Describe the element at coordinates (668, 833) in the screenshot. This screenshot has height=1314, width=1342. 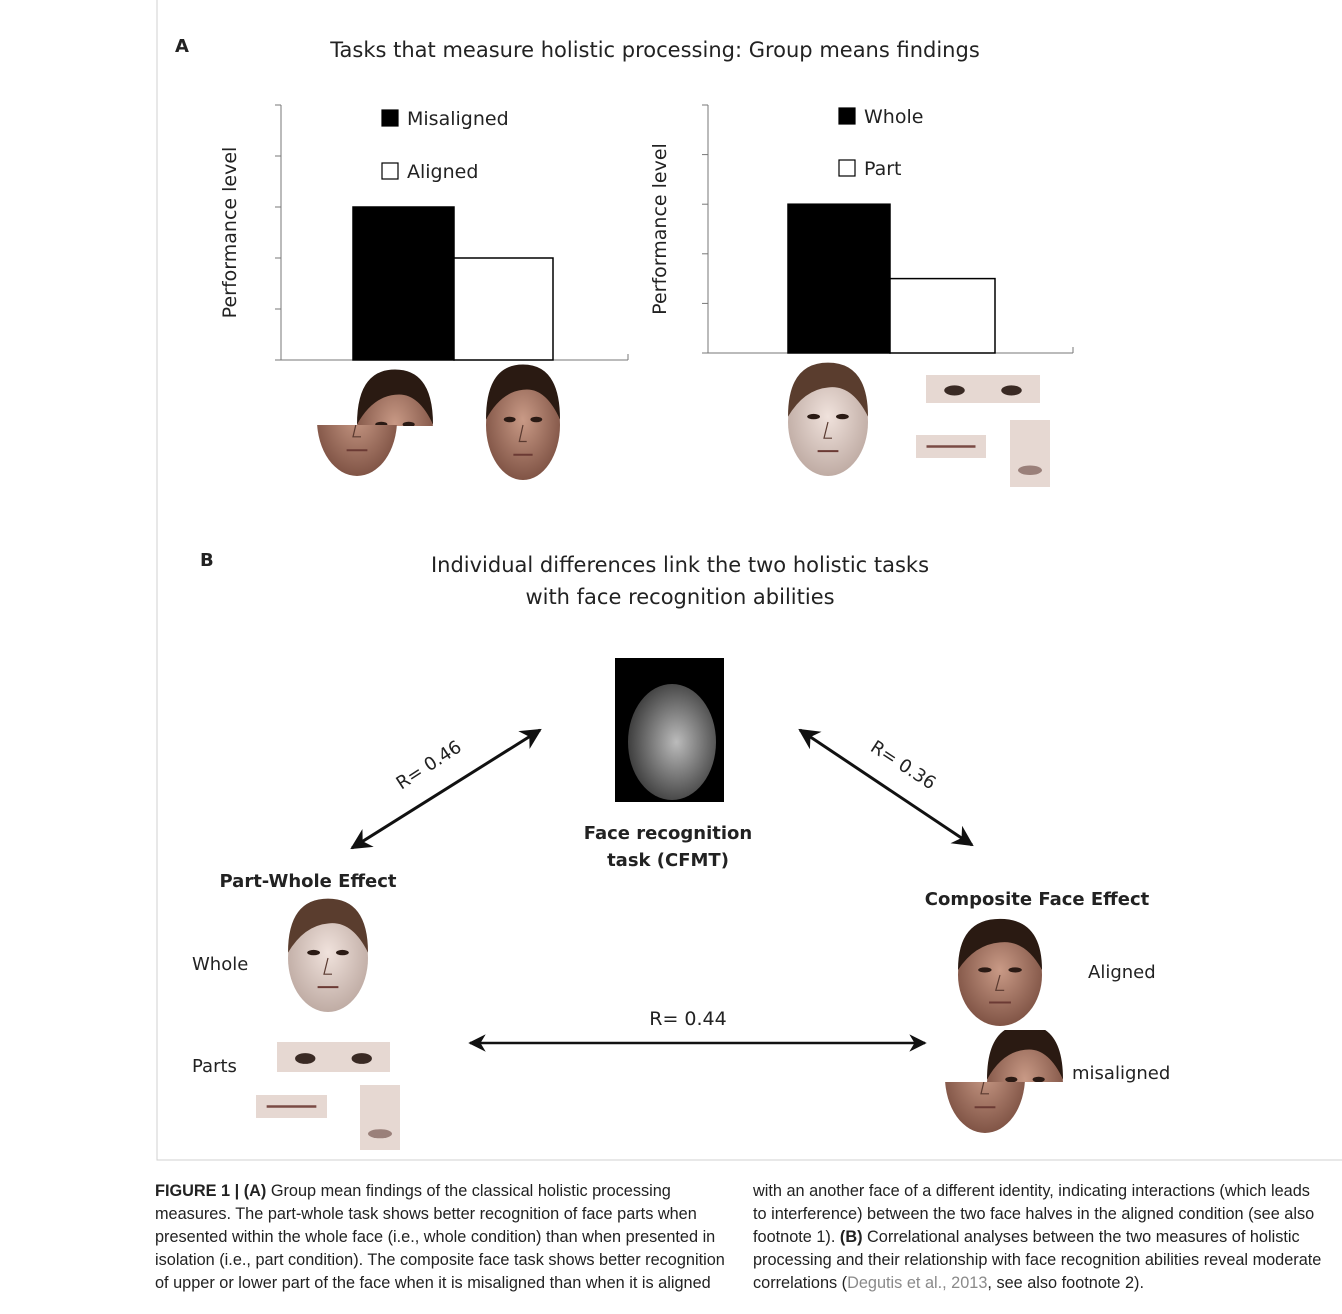
I see `node-label: Face recognition` at that location.